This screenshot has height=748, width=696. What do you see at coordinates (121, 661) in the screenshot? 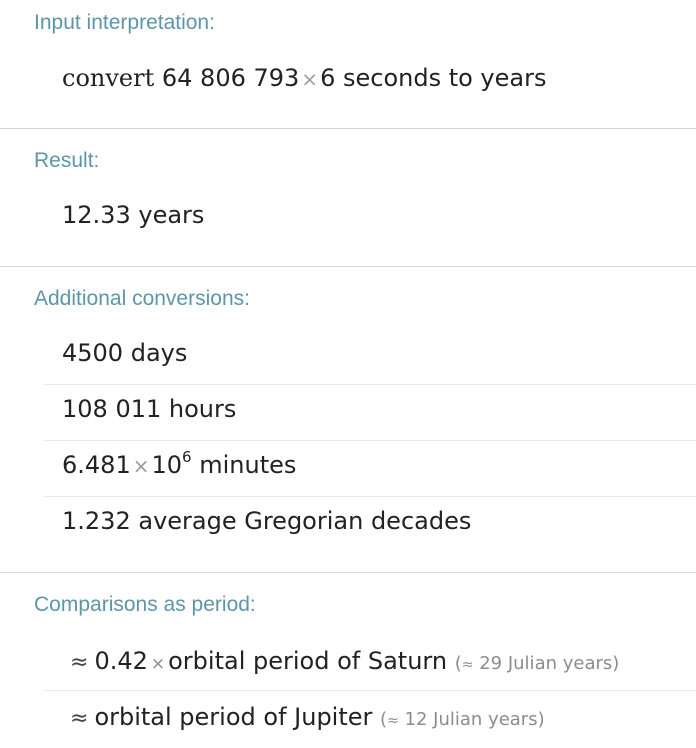
I see `comparison-factor: 0.42` at bounding box center [121, 661].